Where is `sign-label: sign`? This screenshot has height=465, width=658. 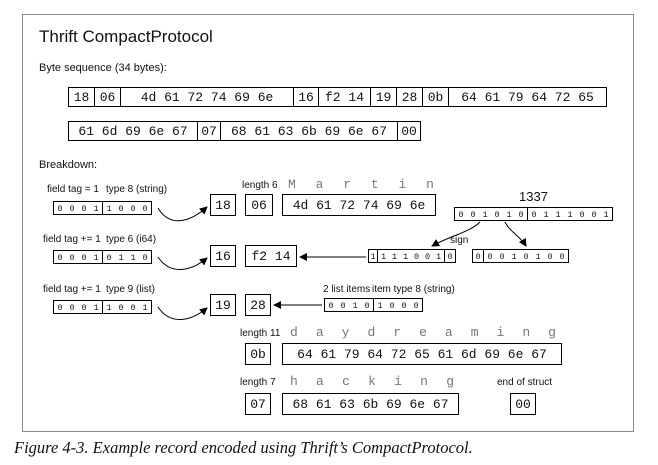 sign-label: sign is located at coordinates (459, 240).